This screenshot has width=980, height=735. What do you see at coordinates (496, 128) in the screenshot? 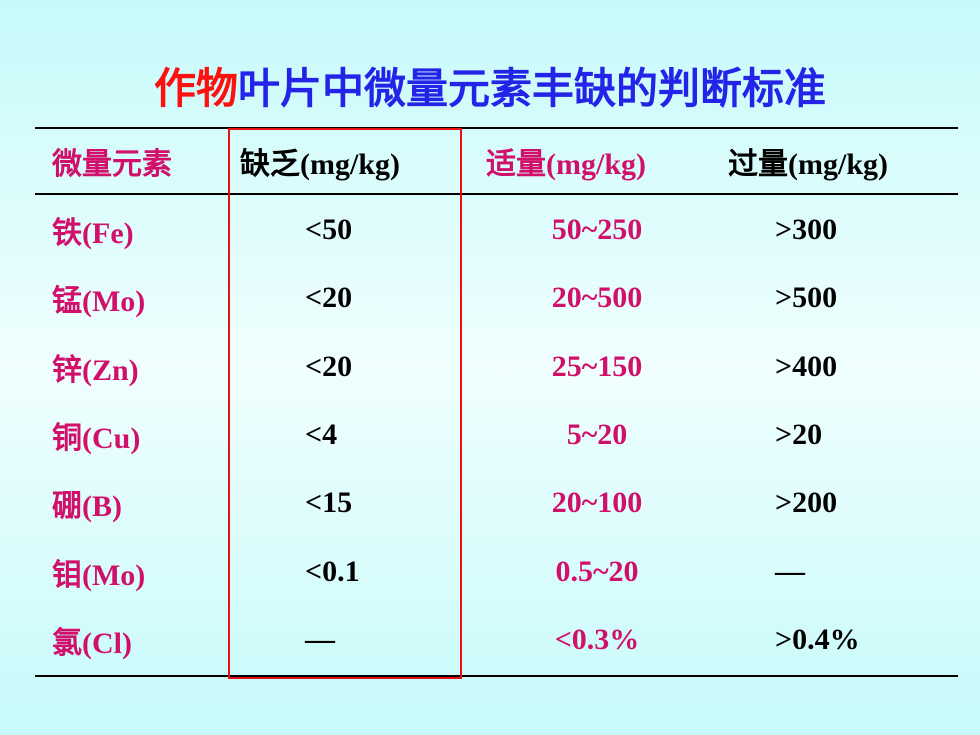
I see `table-top-rule` at bounding box center [496, 128].